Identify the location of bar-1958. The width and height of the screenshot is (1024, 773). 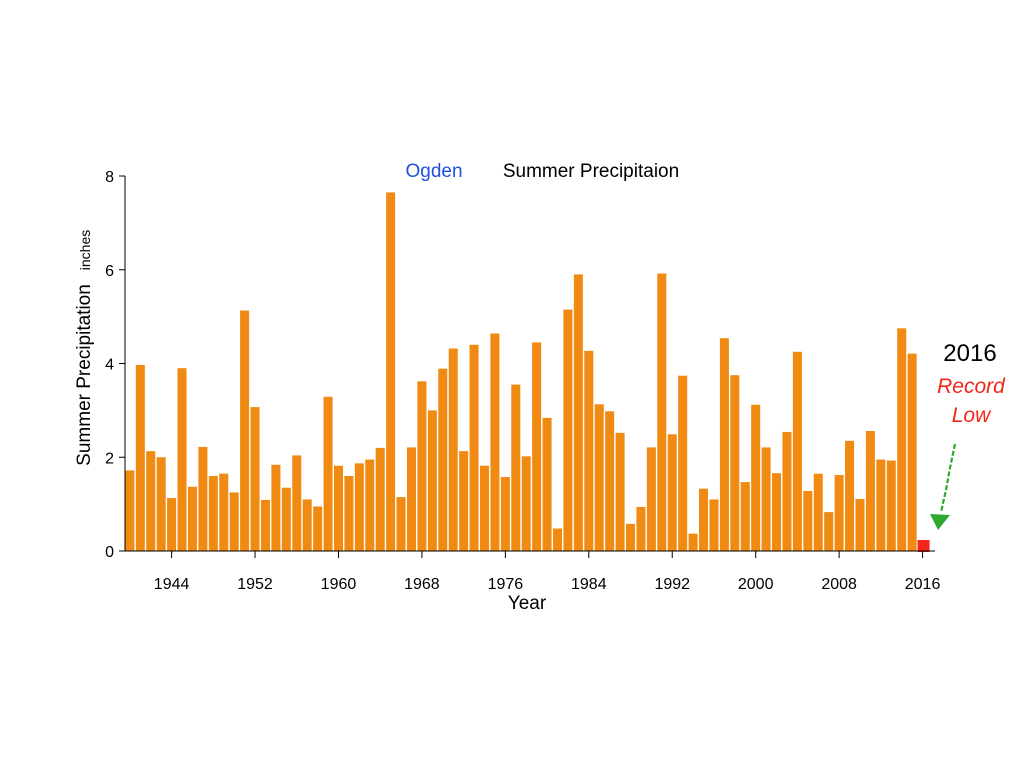
(318, 528).